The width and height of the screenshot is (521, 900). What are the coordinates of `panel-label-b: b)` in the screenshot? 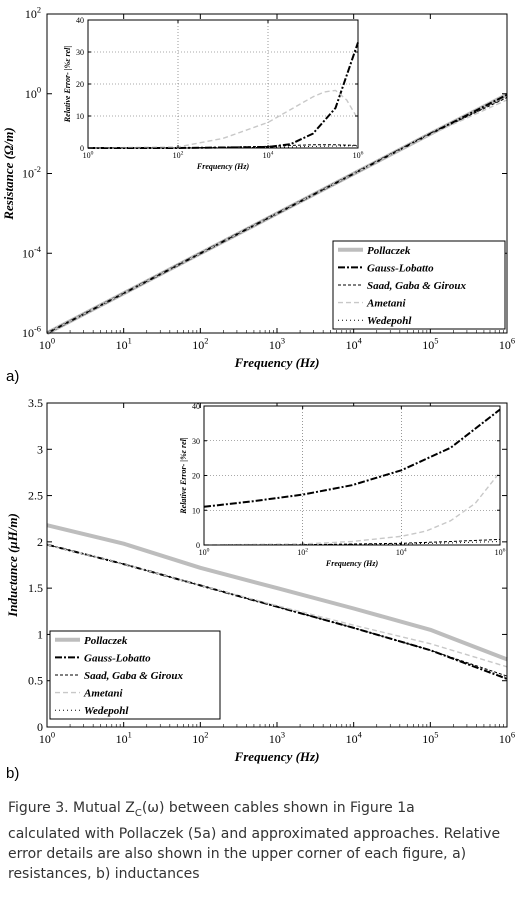 It's located at (13, 773).